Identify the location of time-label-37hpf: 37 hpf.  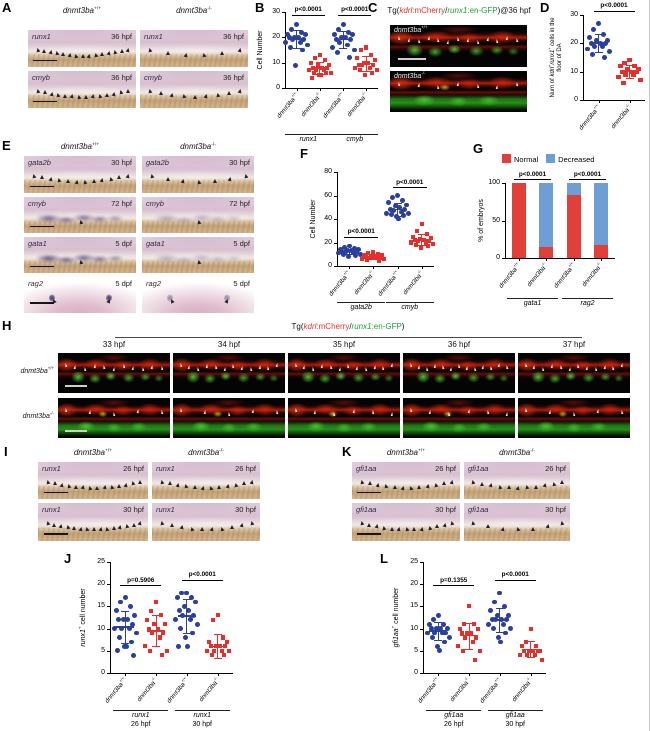
(574, 344).